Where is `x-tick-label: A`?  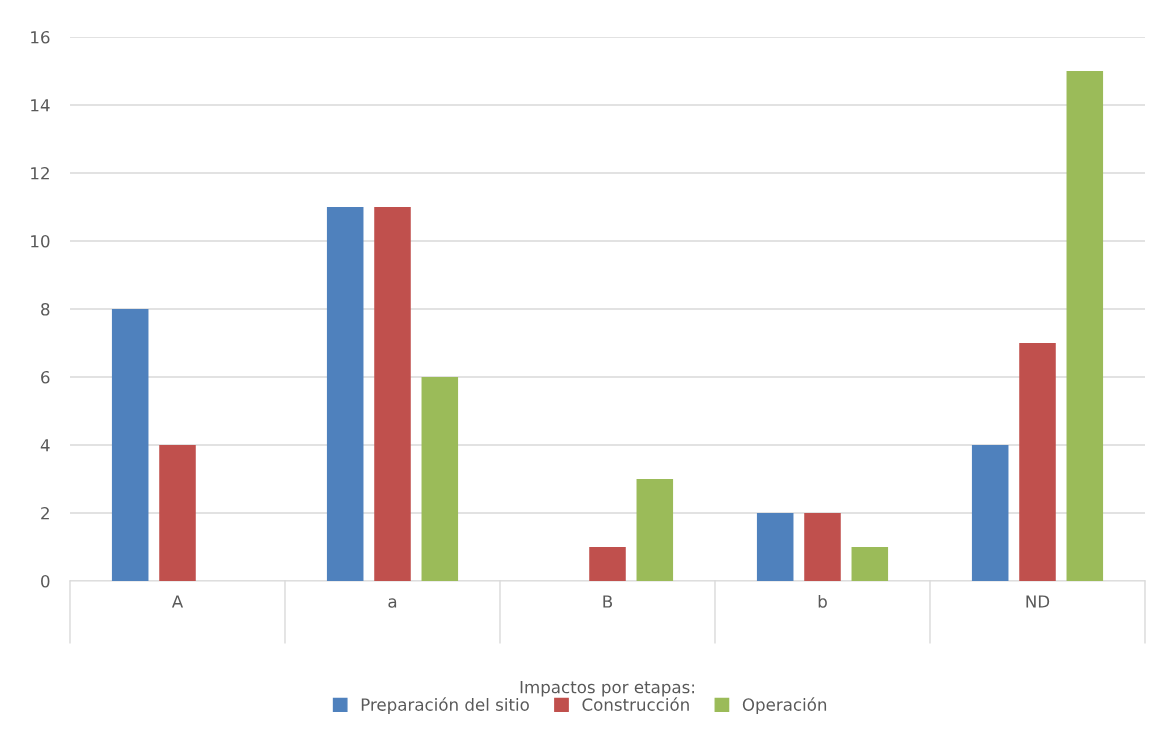 x-tick-label: A is located at coordinates (177, 601).